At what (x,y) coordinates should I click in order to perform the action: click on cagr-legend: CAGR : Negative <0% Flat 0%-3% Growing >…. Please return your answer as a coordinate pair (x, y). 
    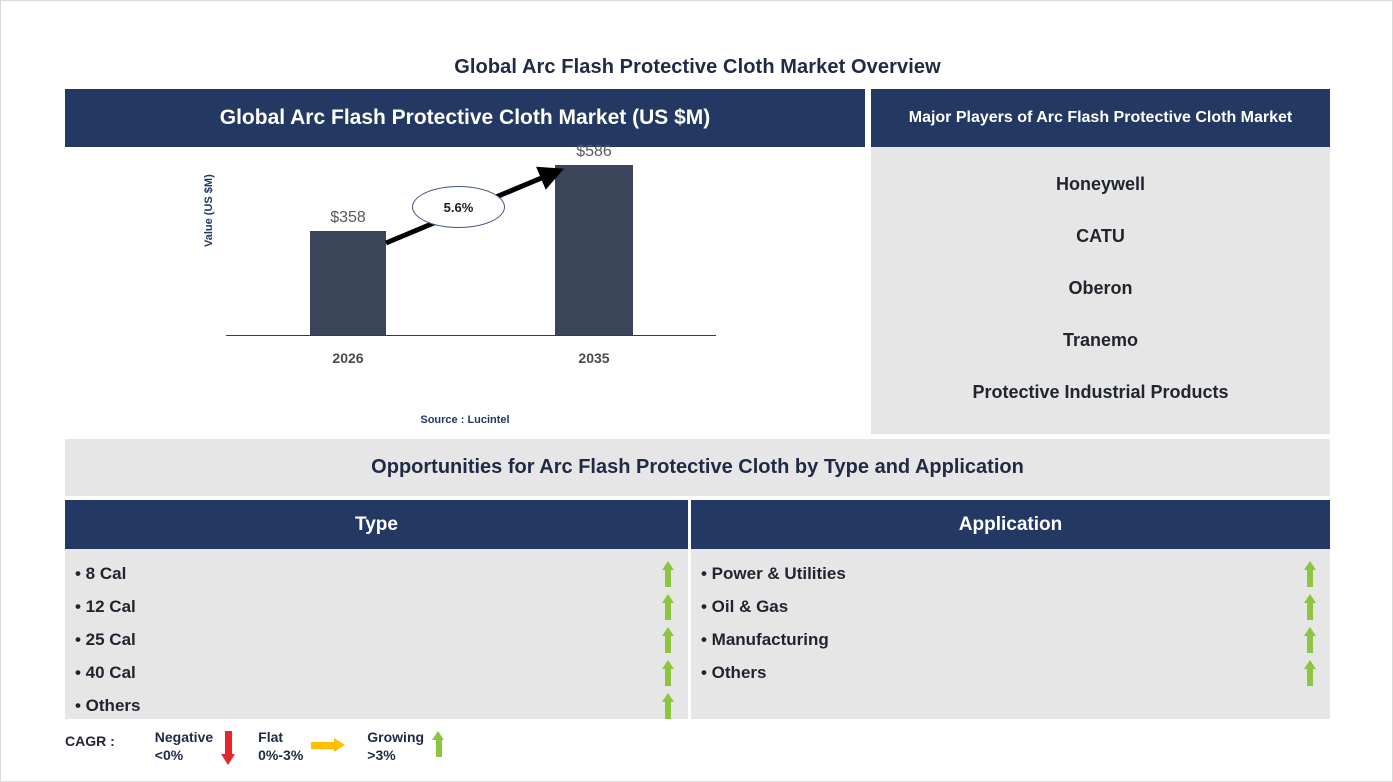
    Looking at the image, I should click on (266, 753).